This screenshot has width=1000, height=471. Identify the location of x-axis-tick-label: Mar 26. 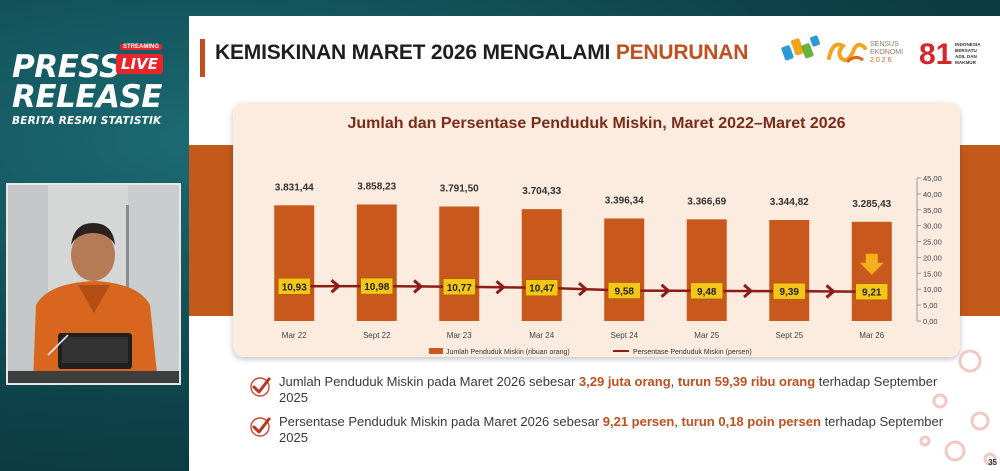
(871, 335).